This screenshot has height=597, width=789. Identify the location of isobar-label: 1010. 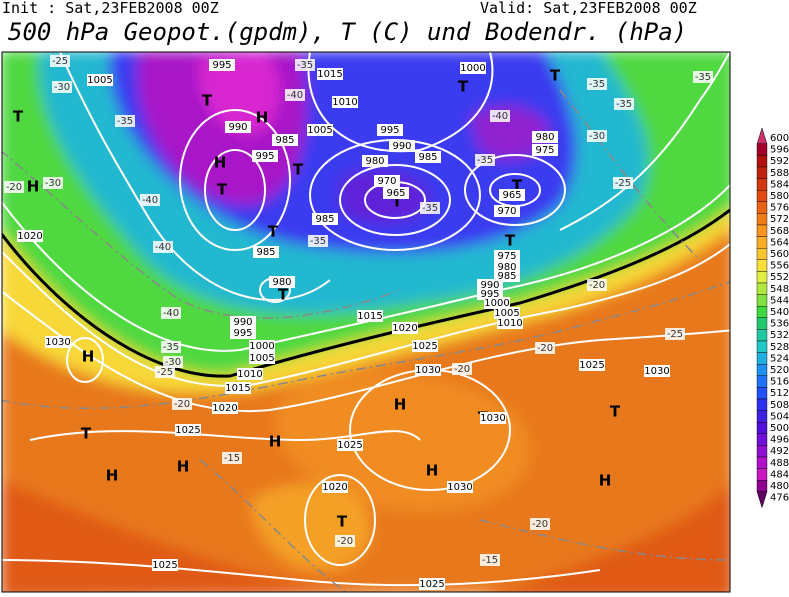
(249, 374).